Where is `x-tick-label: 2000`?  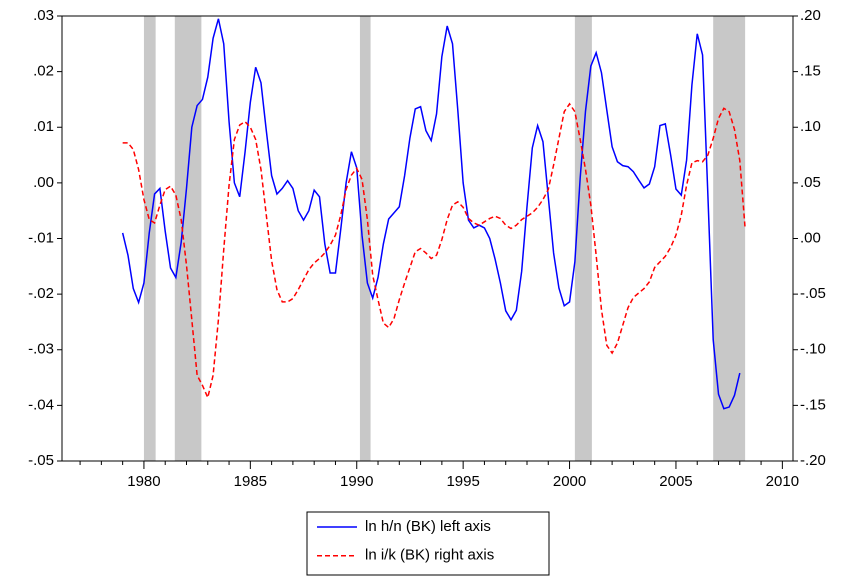 x-tick-label: 2000 is located at coordinates (569, 481).